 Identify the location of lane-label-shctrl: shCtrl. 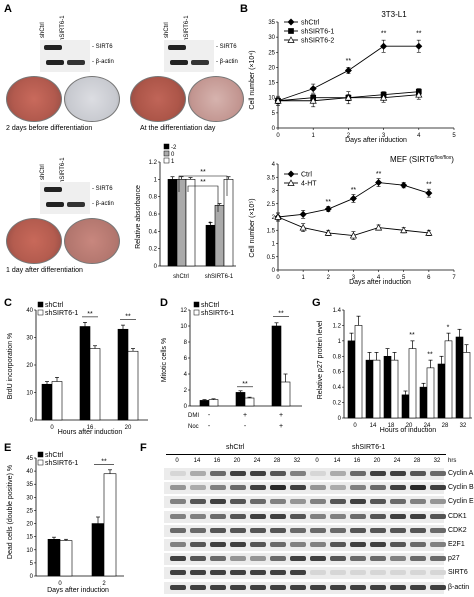
(43, 30).